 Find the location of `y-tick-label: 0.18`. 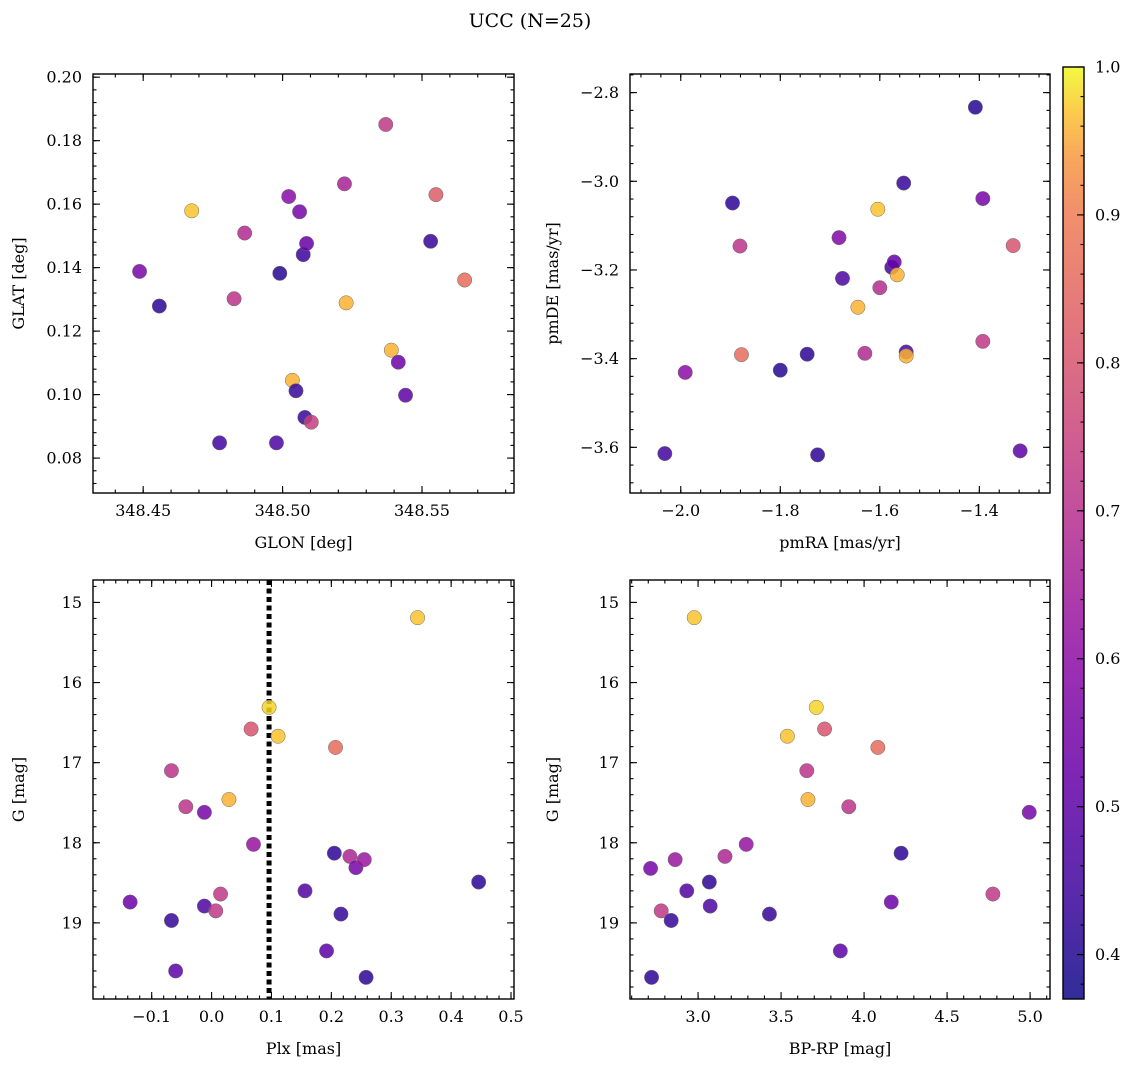

y-tick-label: 0.18 is located at coordinates (64, 140).